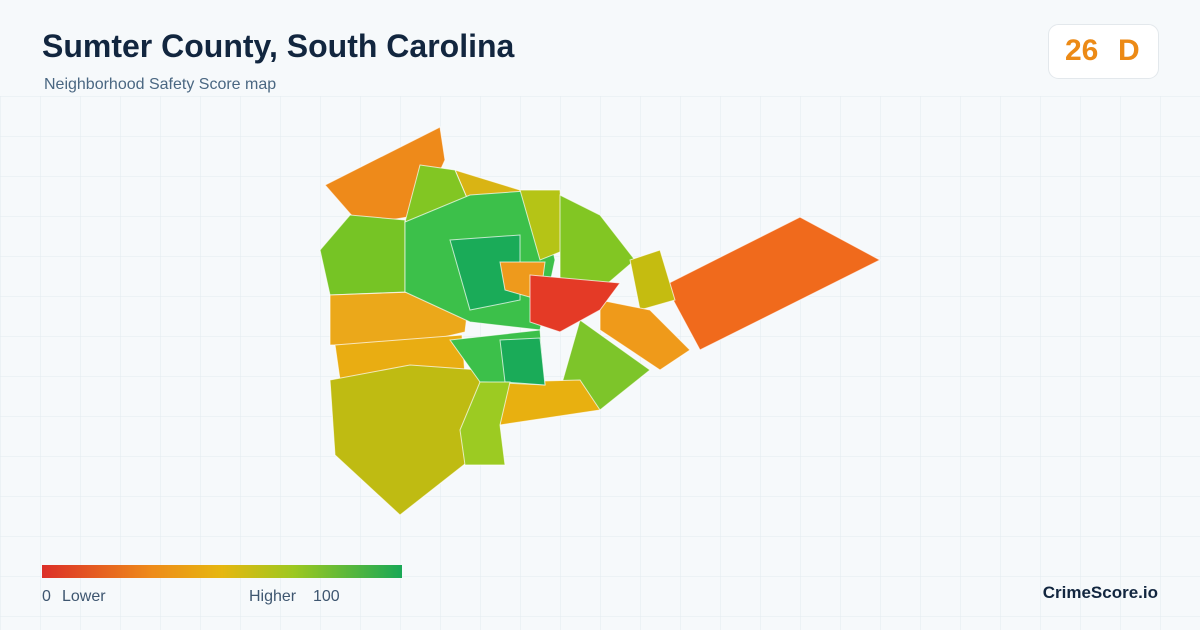 The width and height of the screenshot is (1200, 630). Describe the element at coordinates (1100, 592) in the screenshot. I see `brand: CrimeScore.io` at that location.